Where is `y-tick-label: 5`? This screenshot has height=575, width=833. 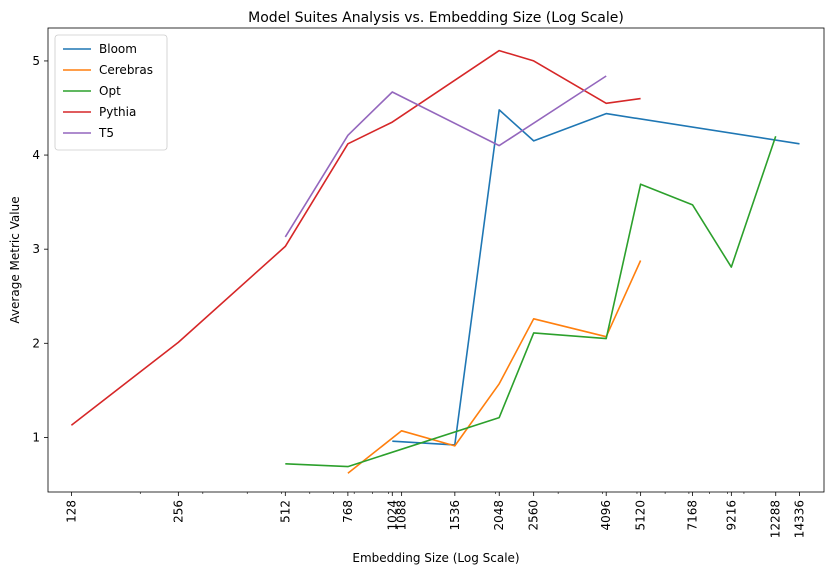 y-tick-label: 5 is located at coordinates (36, 61).